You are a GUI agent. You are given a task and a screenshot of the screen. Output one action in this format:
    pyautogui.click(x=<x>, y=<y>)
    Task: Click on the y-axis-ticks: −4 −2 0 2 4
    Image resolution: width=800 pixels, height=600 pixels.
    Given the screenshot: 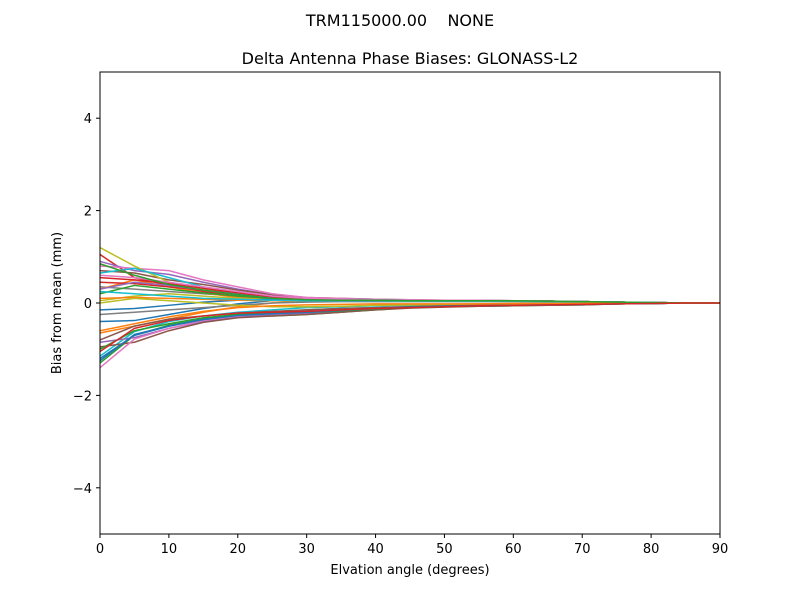 What is the action you would take?
    pyautogui.click(x=86, y=304)
    